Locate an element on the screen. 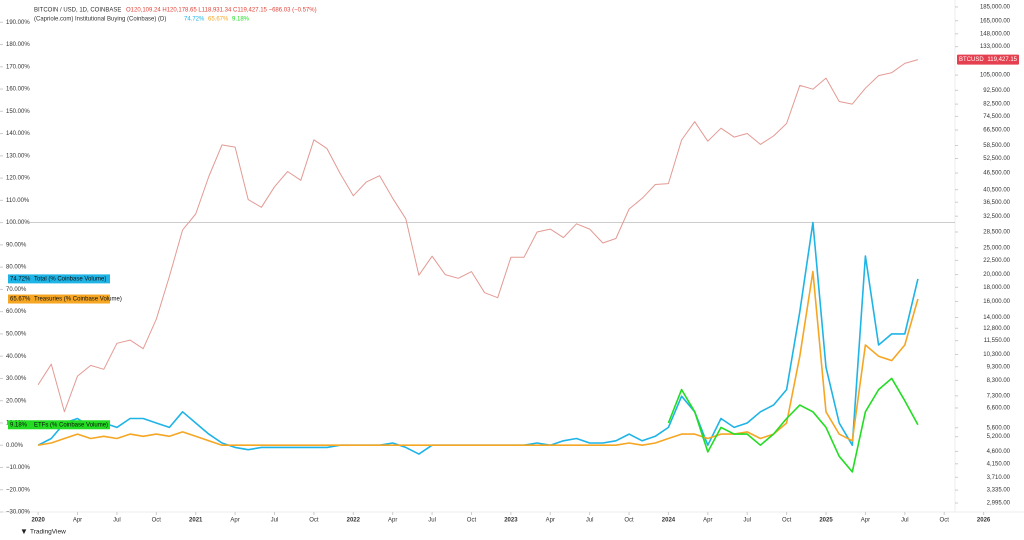 Image resolution: width=1024 pixels, height=540 pixels. y2-tick-label: 5,600.00 is located at coordinates (999, 428).